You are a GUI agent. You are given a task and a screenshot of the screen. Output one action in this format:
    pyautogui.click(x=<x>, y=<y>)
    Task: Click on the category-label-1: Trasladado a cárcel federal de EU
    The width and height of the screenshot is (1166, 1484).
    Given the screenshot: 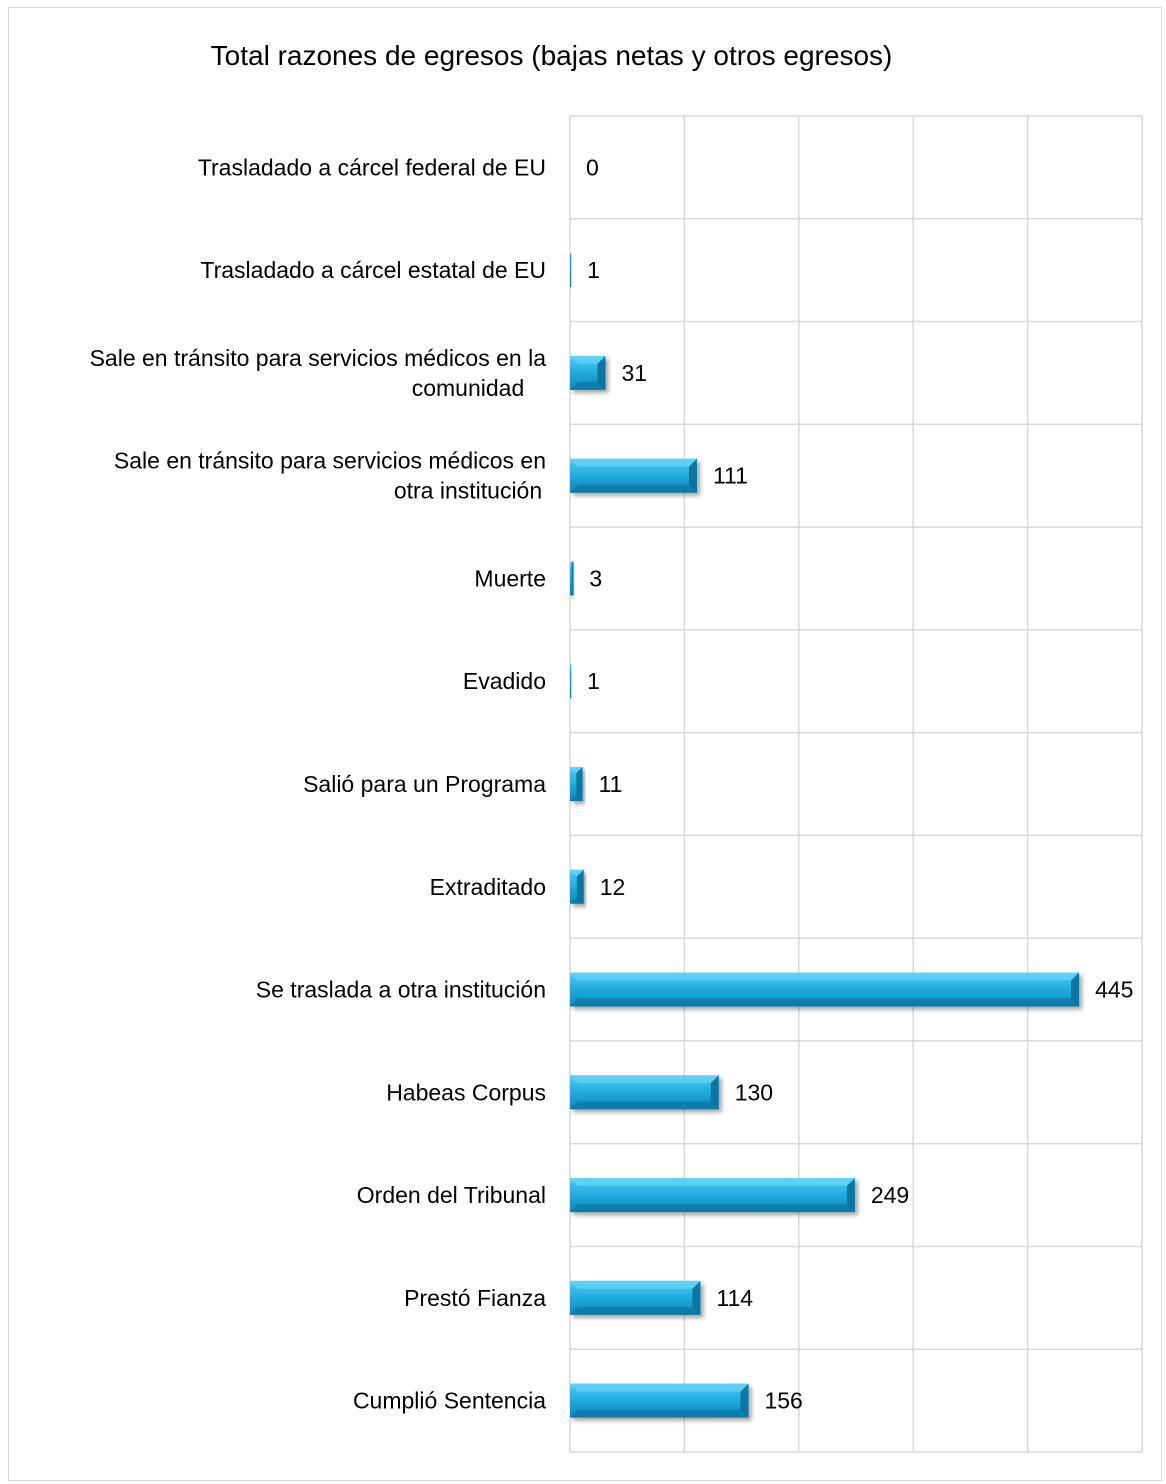 What is the action you would take?
    pyautogui.click(x=372, y=167)
    